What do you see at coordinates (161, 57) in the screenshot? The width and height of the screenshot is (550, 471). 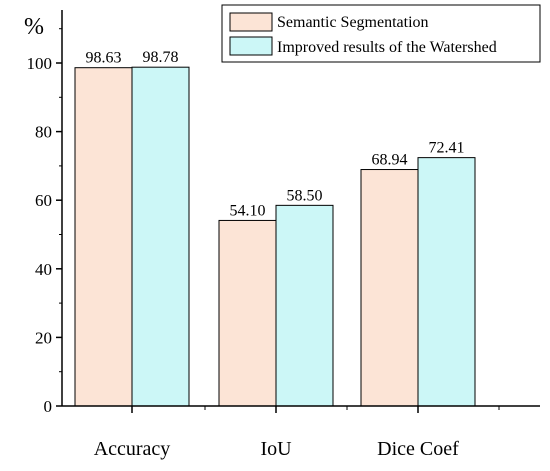 I see `value-label-accuracy-series-2: 98.78` at bounding box center [161, 57].